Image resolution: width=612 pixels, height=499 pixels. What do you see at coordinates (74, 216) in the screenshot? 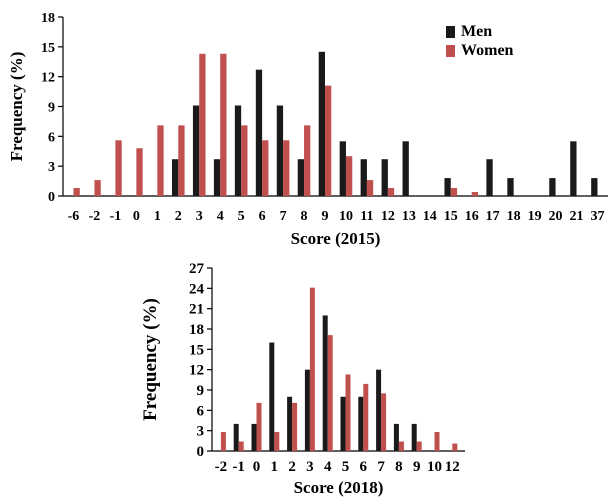
I see `x-tick-label: -6` at bounding box center [74, 216].